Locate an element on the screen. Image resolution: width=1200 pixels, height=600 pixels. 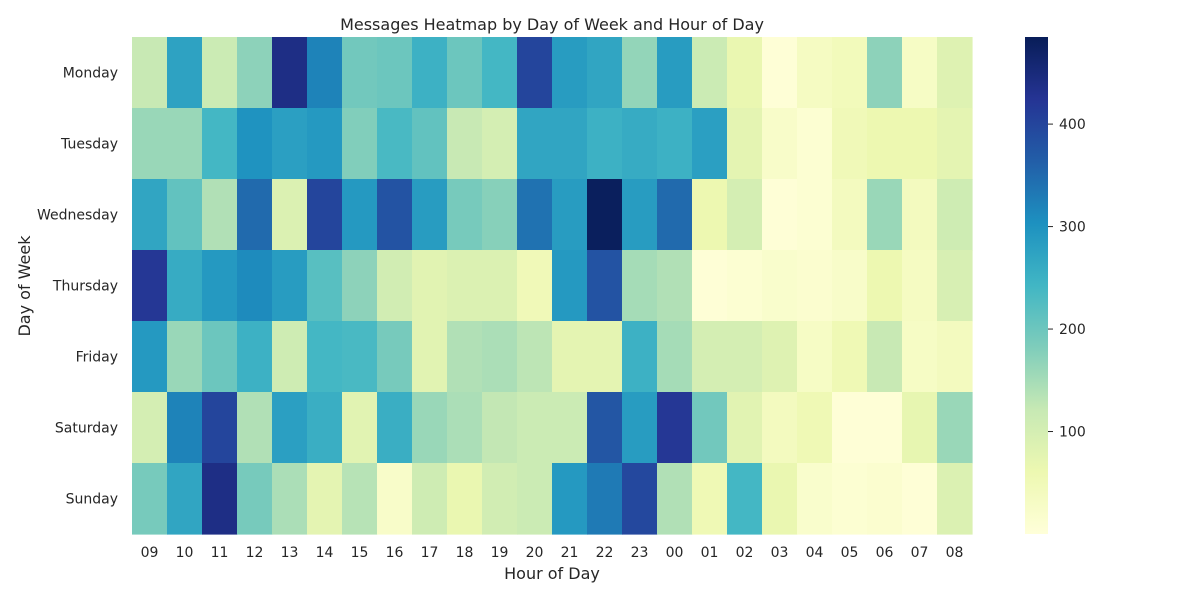
x-tick-label: 20 is located at coordinates (535, 553).